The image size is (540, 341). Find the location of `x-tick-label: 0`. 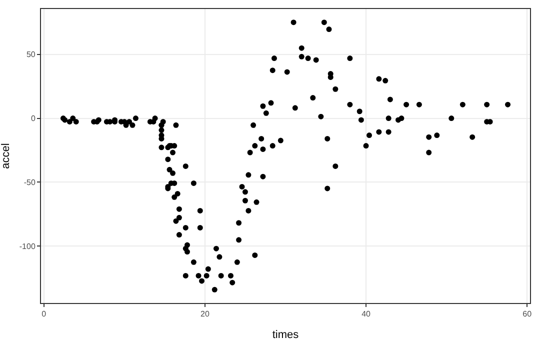

x-tick-label: 0 is located at coordinates (44, 314).